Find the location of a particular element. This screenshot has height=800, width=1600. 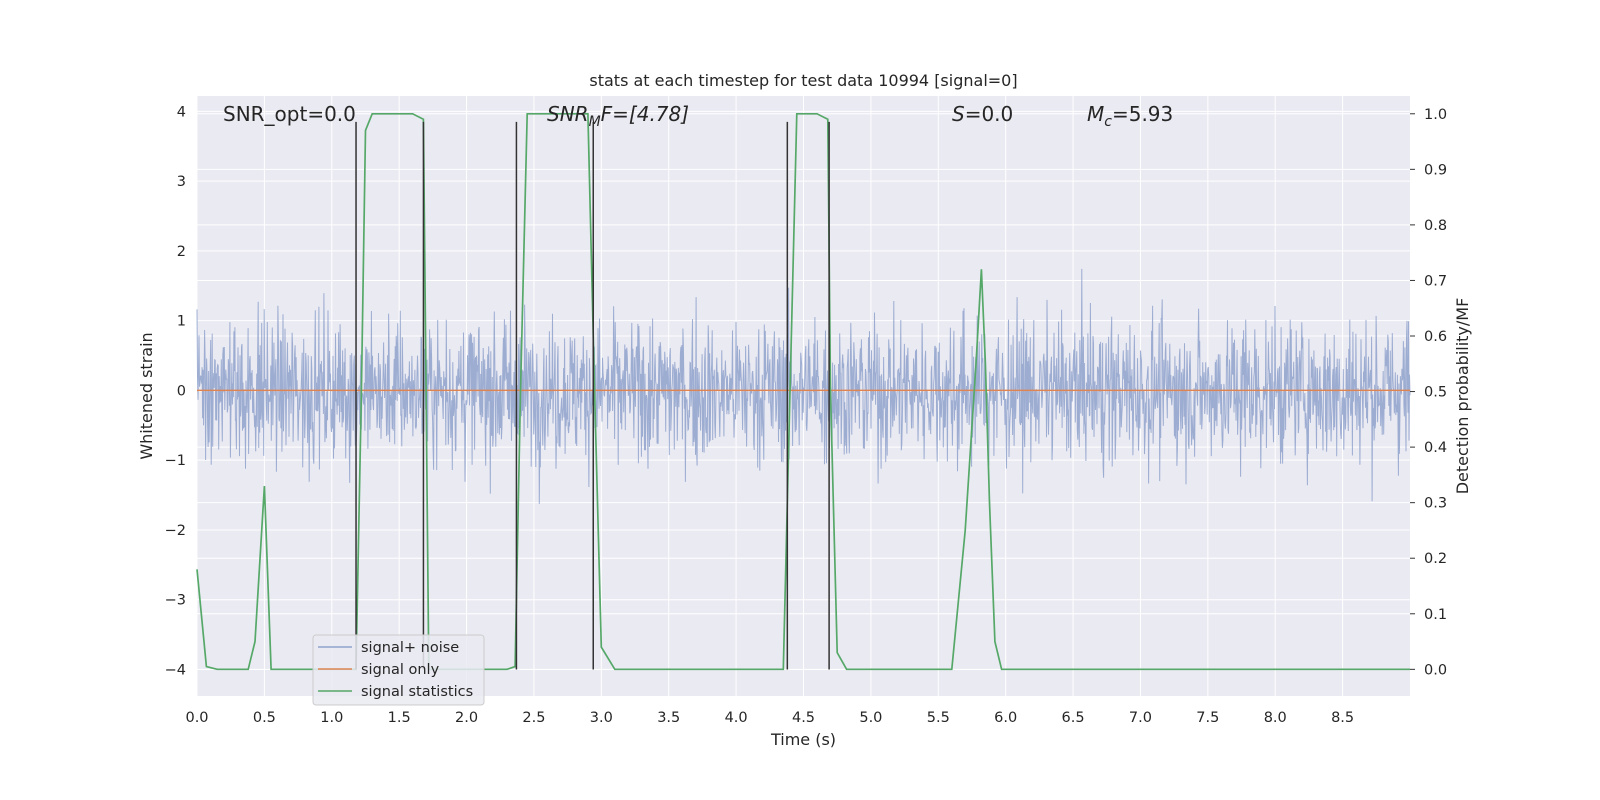

mc-main: M is located at coordinates (1095, 114).